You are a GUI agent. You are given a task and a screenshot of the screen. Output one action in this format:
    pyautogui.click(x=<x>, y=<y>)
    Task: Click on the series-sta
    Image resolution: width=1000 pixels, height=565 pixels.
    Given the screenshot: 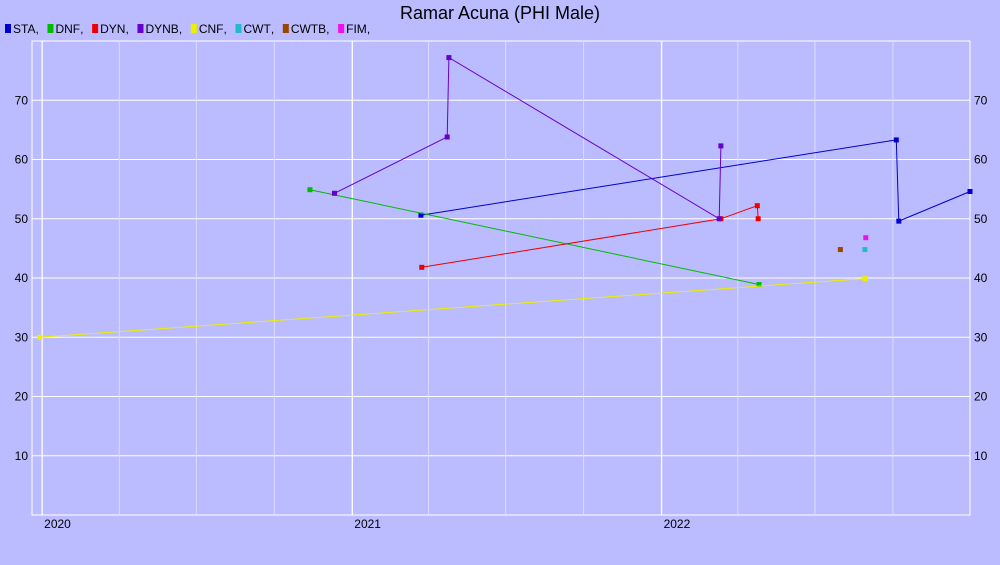 What is the action you would take?
    pyautogui.click(x=695, y=180)
    